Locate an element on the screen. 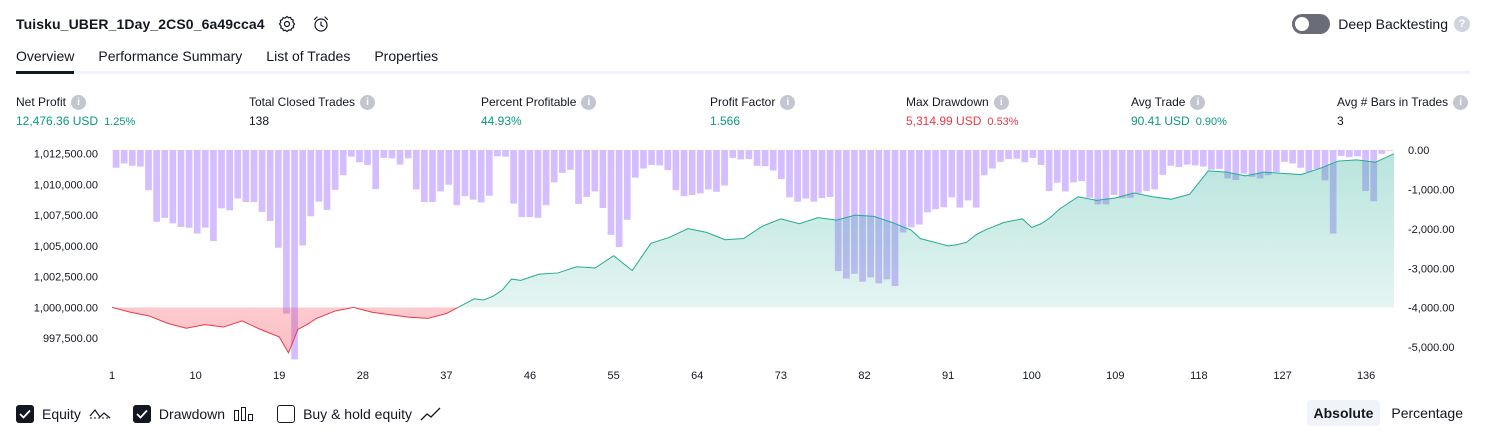  legend-buy-hold-equity: Buy & hold equity is located at coordinates (359, 414).